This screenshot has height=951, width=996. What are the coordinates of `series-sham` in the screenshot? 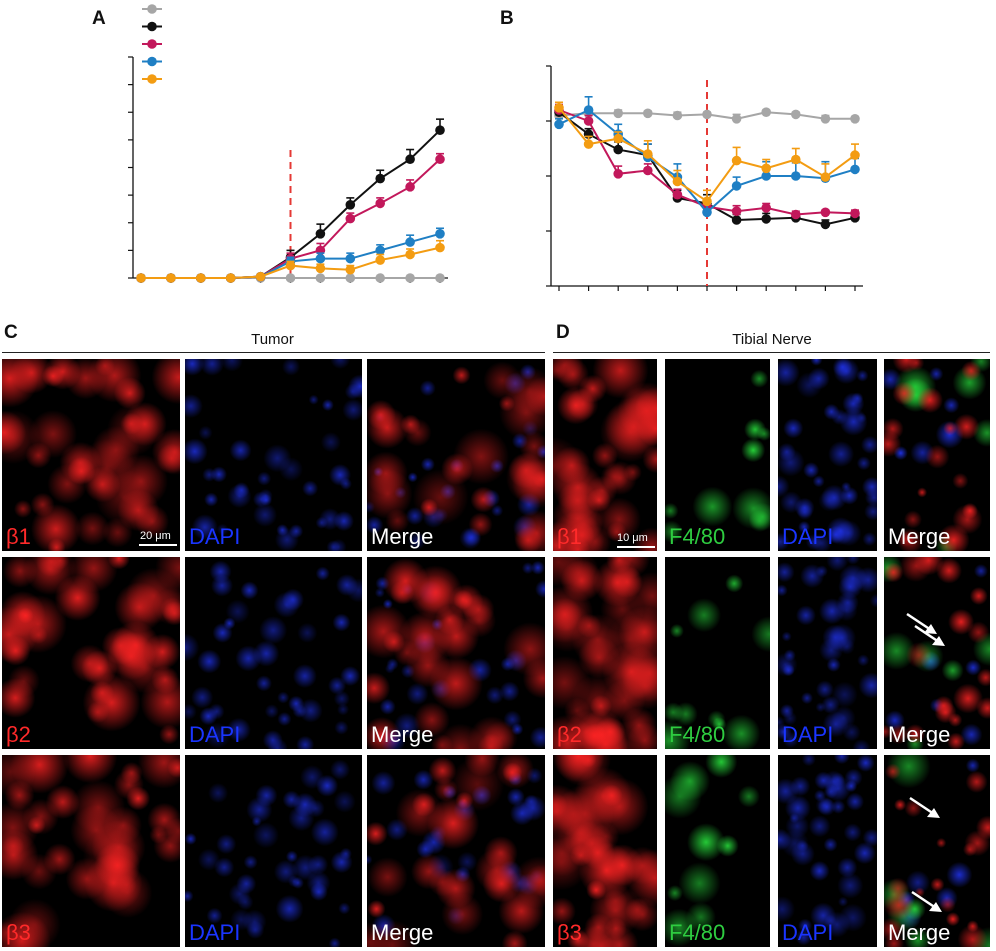 It's located at (707, 115).